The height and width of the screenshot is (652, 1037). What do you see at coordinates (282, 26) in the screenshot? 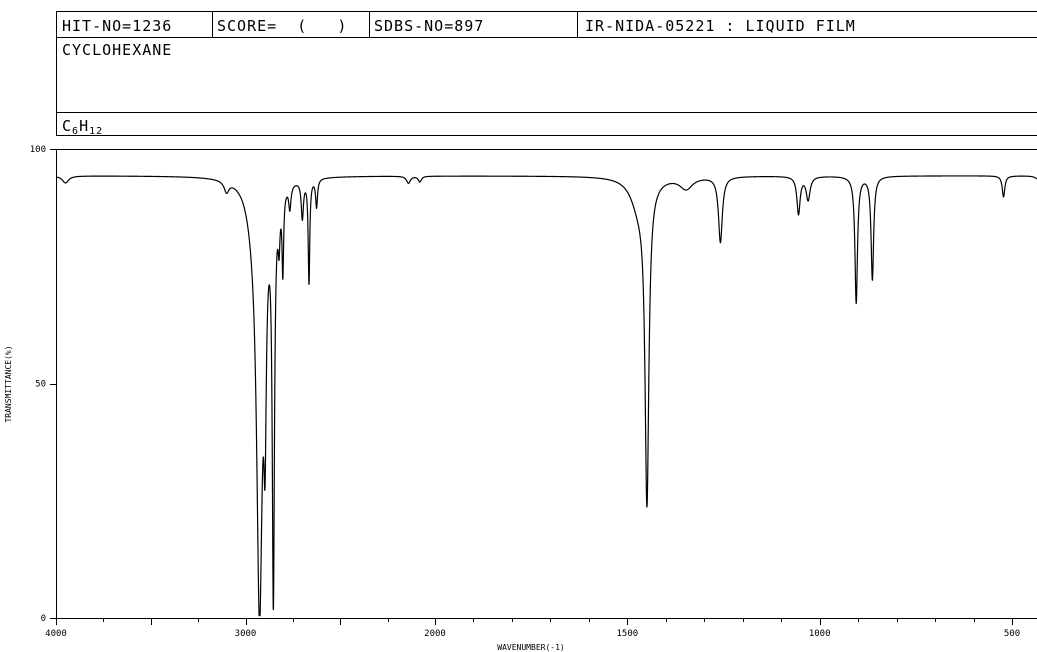
I see `score-field: SCORE= ( )` at bounding box center [282, 26].